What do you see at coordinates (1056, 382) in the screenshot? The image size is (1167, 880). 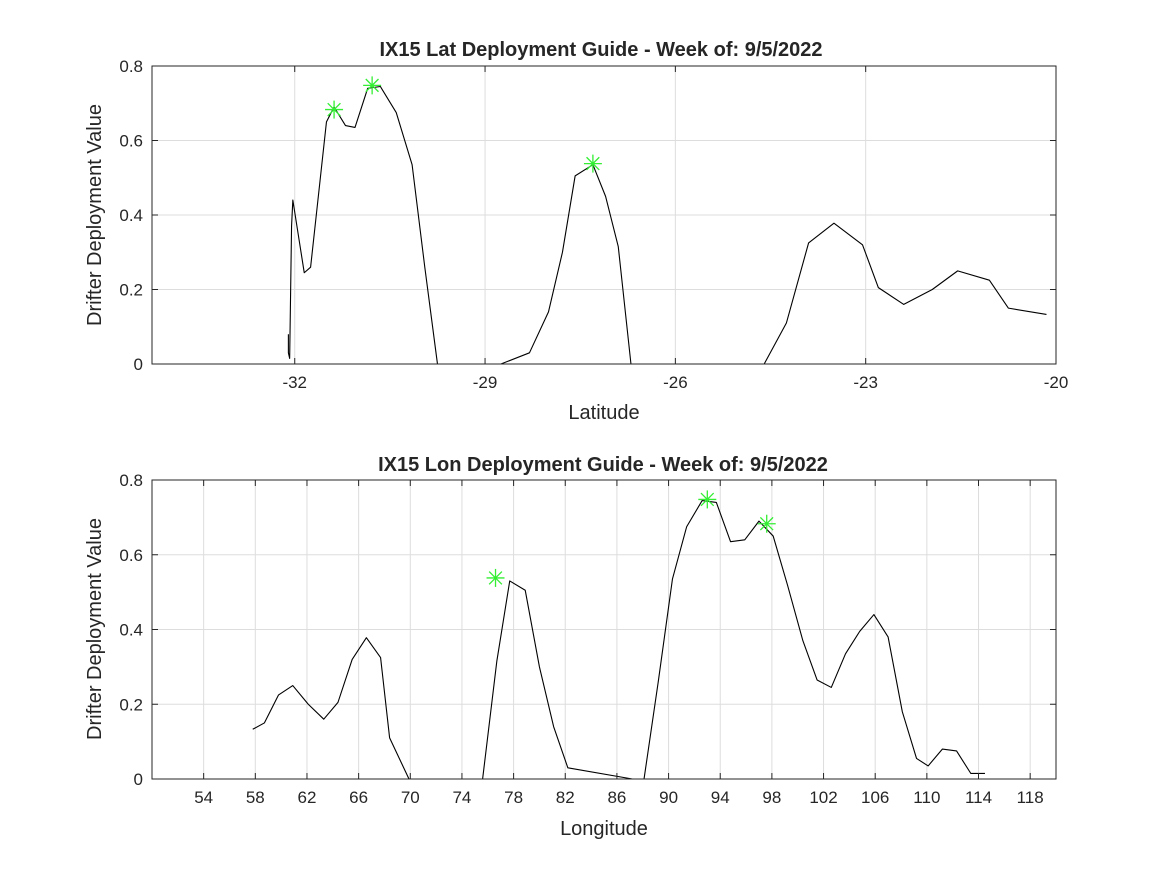 I see `lat-chart-xtick-label: -20` at bounding box center [1056, 382].